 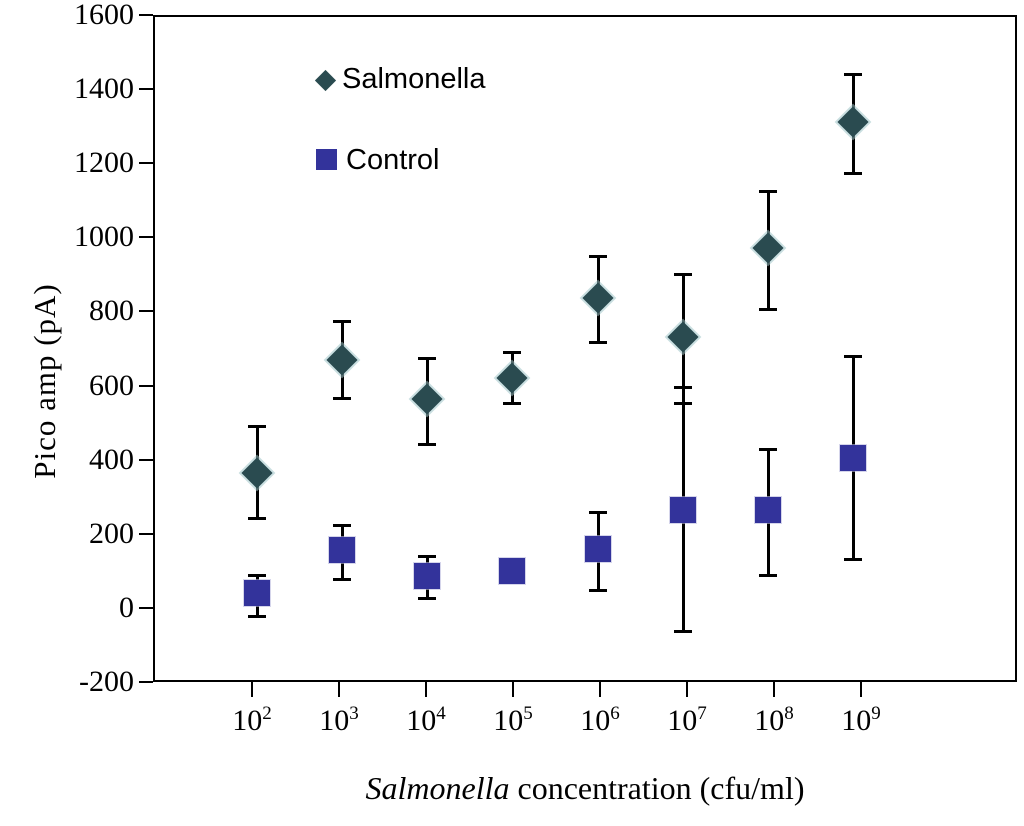 I want to click on x-tick-label: 10⁵, so click(x=513, y=720).